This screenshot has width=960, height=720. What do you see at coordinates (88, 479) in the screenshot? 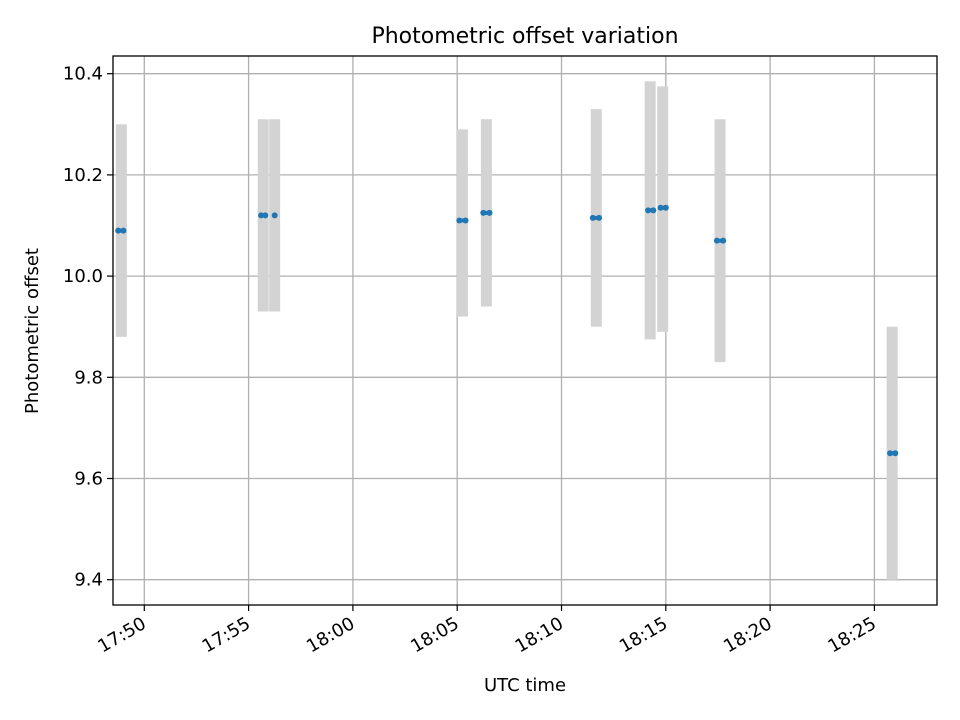
I see `y-tick-label: 9.6` at bounding box center [88, 479].